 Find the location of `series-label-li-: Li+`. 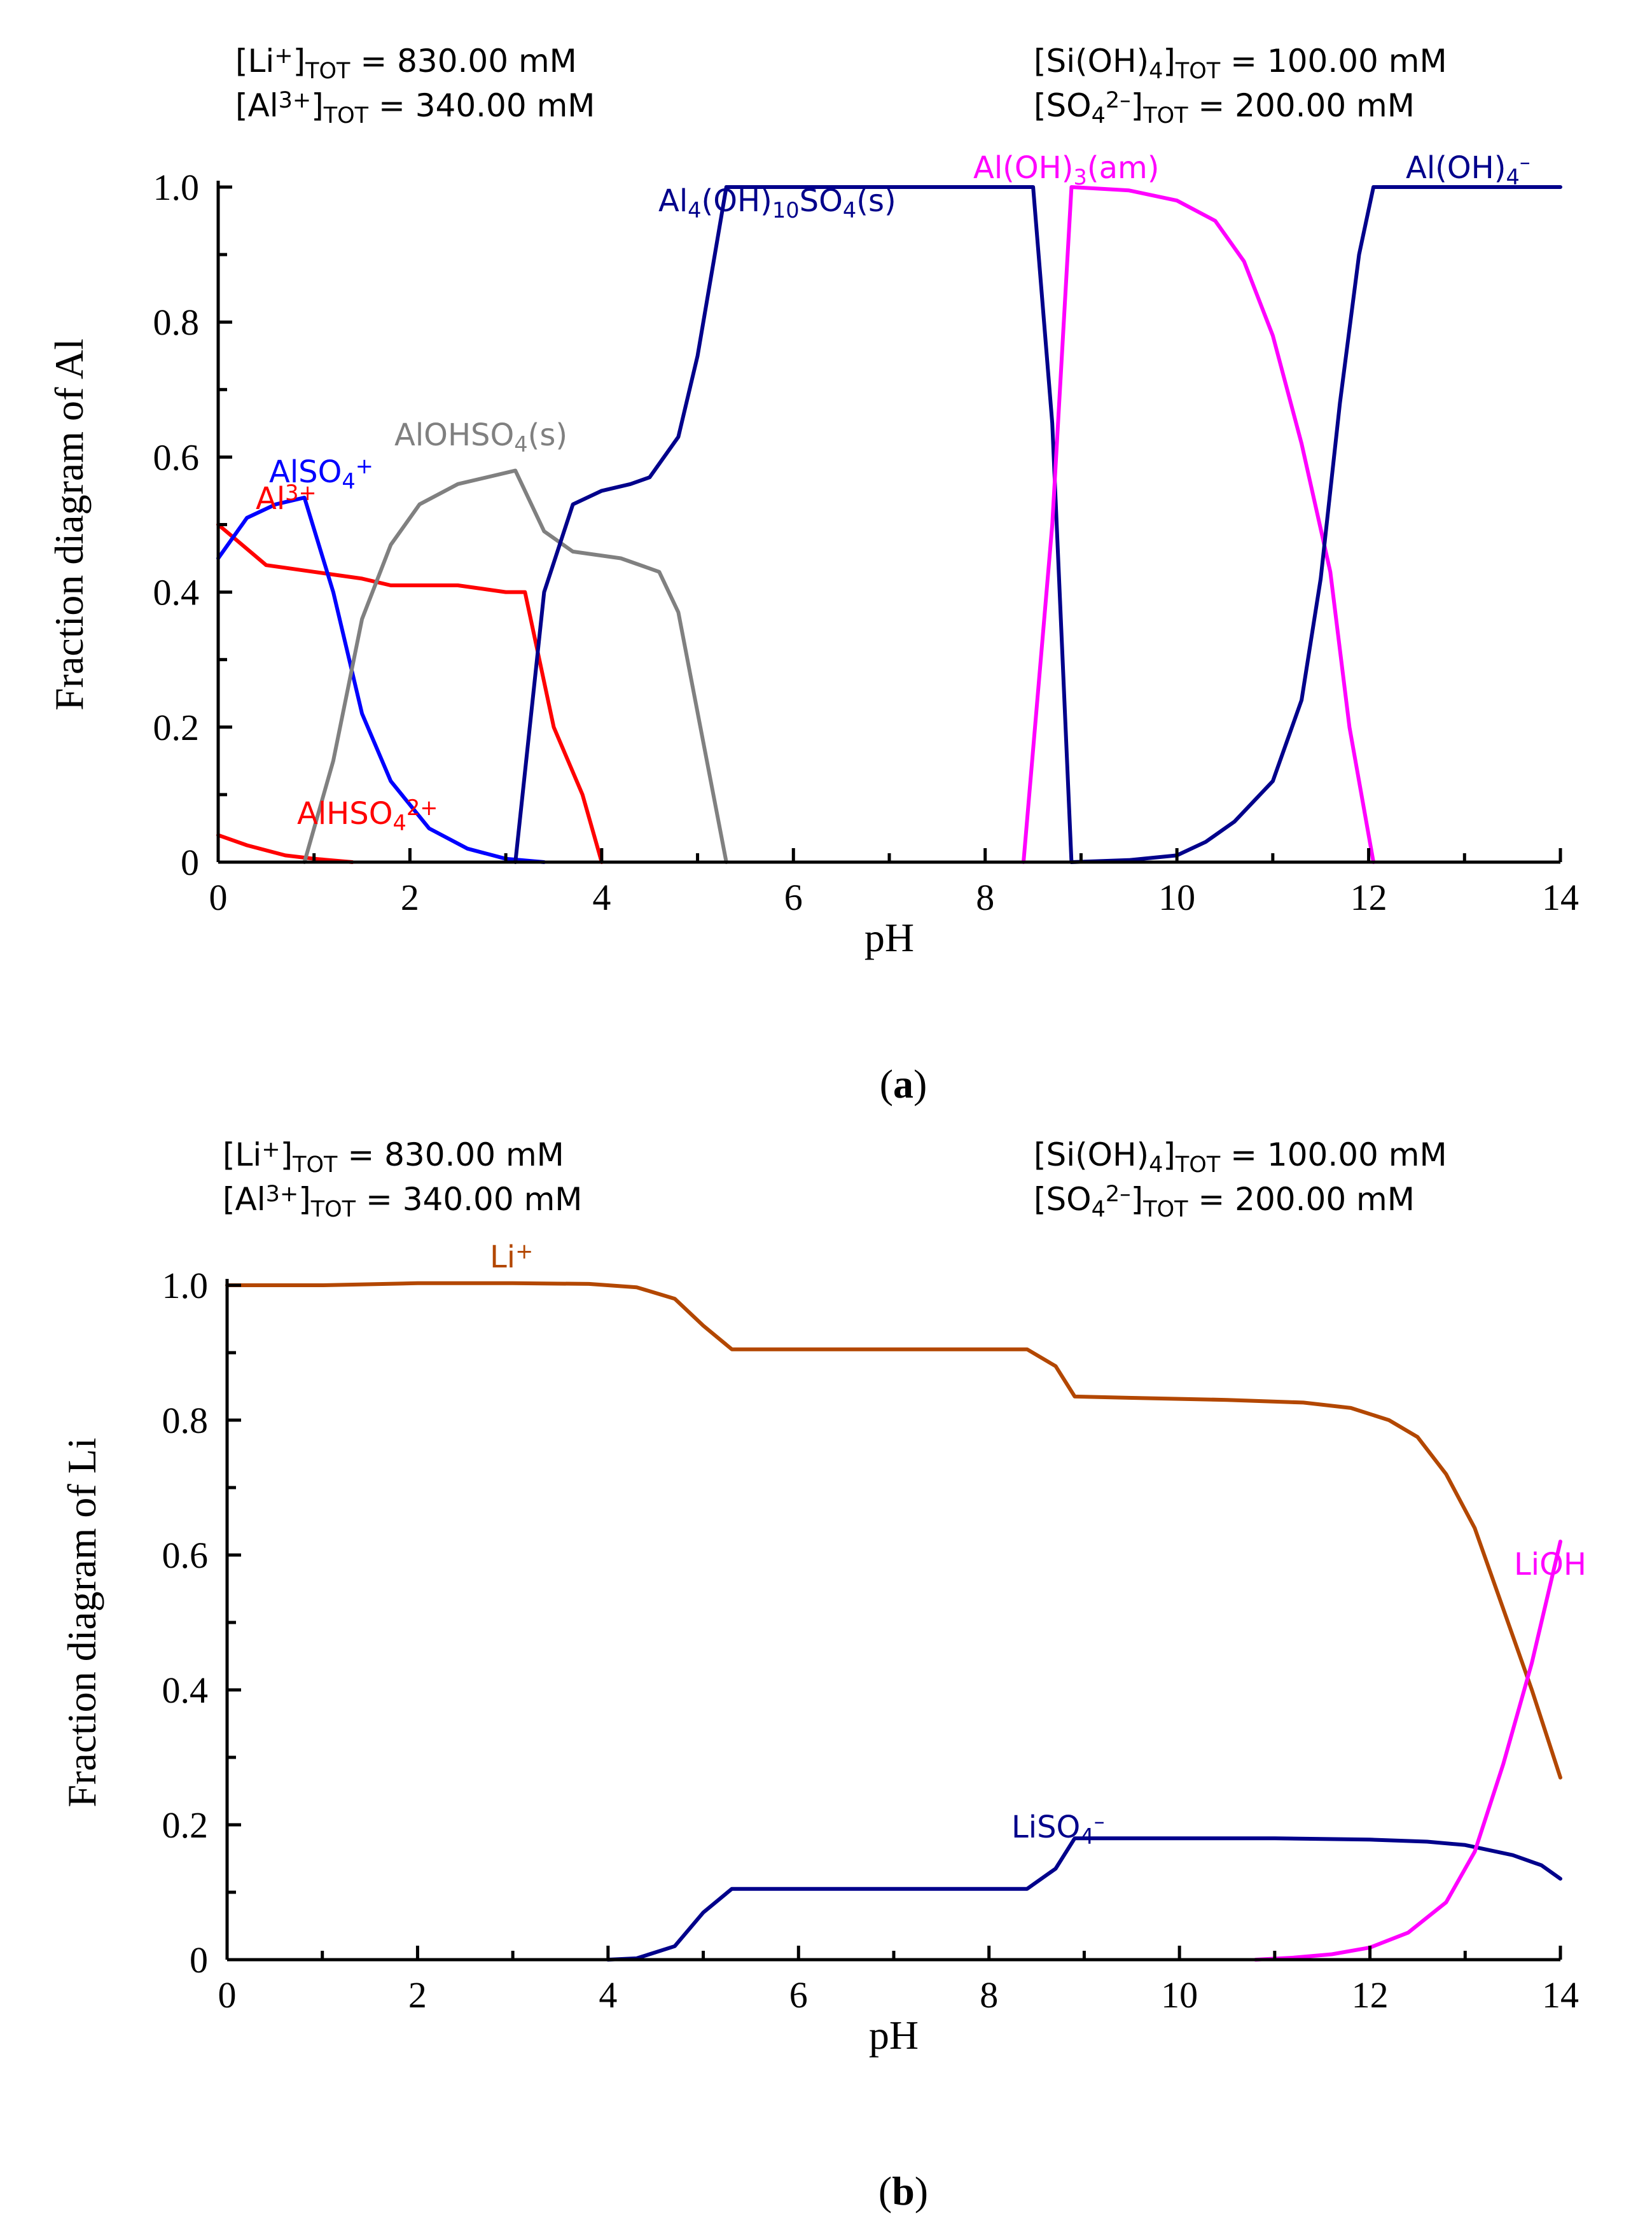

series-label-li-: Li+ is located at coordinates (511, 1257).